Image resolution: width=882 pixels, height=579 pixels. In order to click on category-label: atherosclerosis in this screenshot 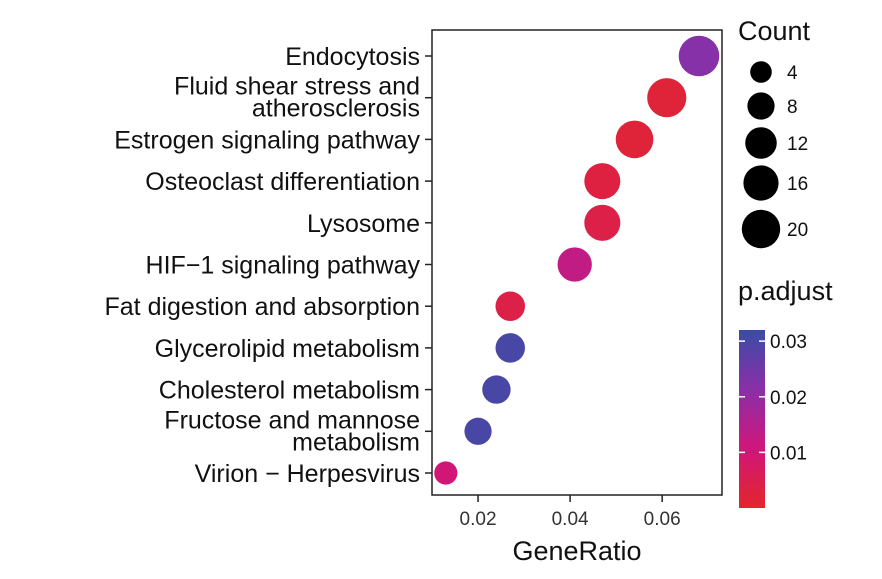, I will do `click(336, 109)`.